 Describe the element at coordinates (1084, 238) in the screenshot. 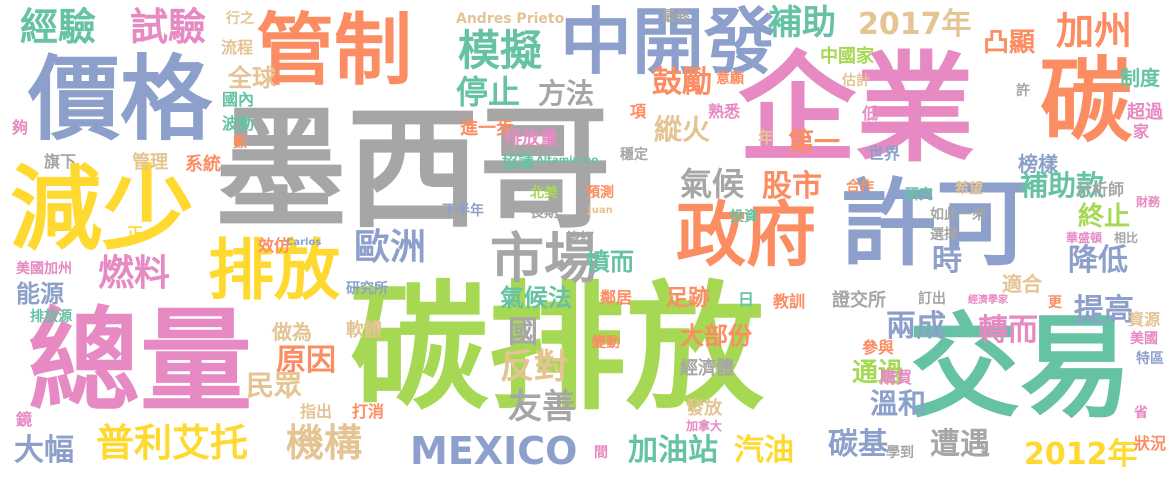

I see `word-washington: 華盛頓` at that location.